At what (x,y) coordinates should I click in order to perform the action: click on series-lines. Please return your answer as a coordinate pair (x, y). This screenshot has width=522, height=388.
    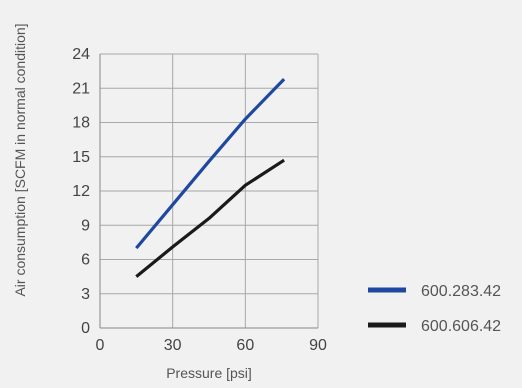
    Looking at the image, I should click on (210, 177).